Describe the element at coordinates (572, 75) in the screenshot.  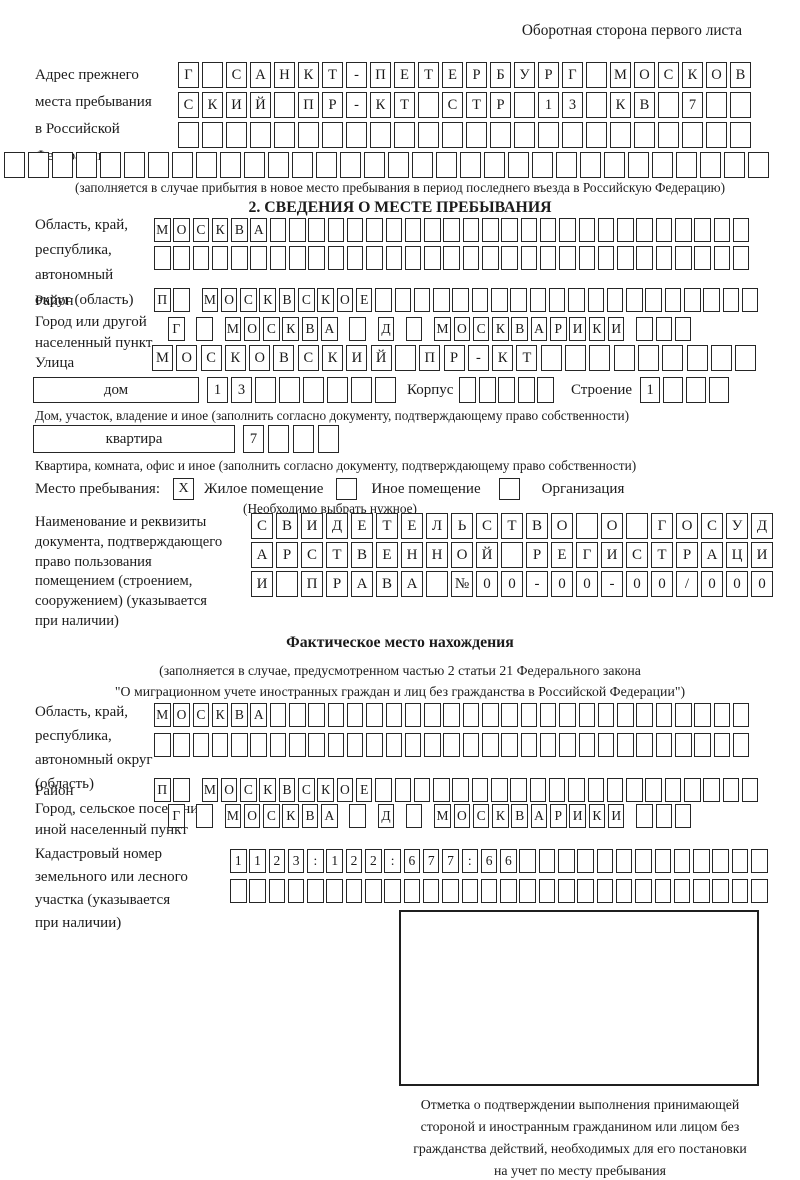
I see `char-cell: Г` at that location.